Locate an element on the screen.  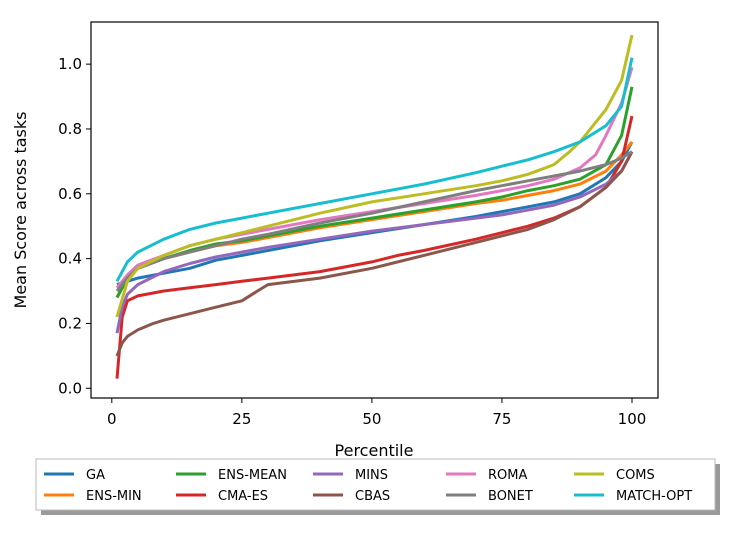
legend-label-roma: ROMA is located at coordinates (507, 475).